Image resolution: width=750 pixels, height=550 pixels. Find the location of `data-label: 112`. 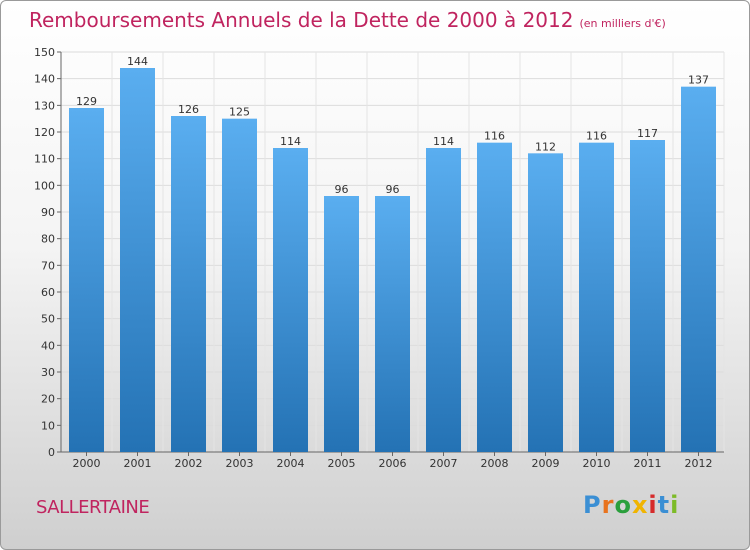

data-label: 112 is located at coordinates (545, 146).